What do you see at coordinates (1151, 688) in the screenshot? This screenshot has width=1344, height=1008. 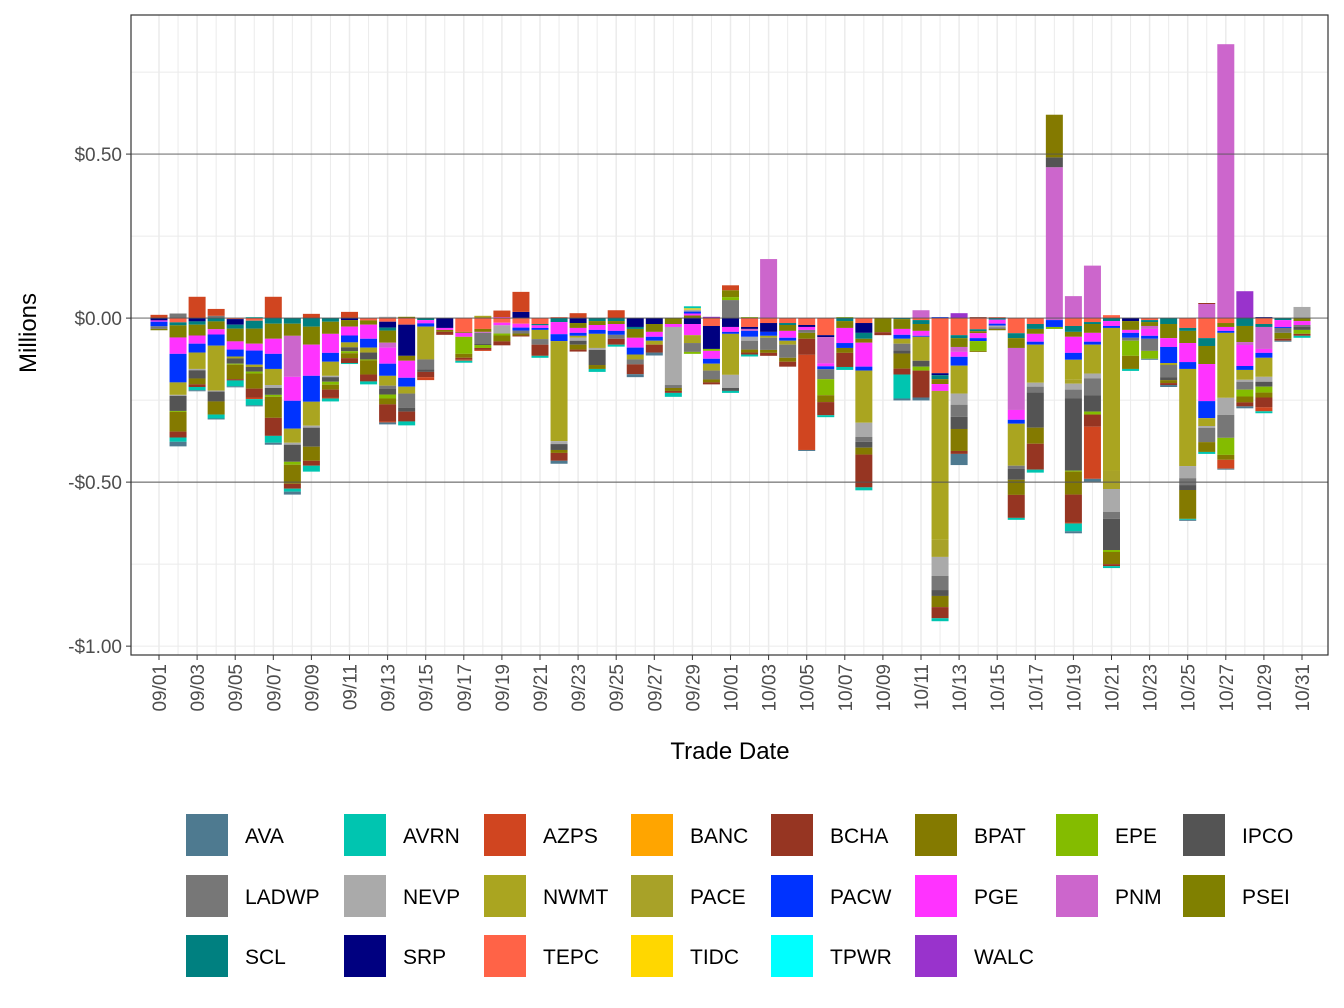 I see `x-tick-label: 10/23` at bounding box center [1151, 688].